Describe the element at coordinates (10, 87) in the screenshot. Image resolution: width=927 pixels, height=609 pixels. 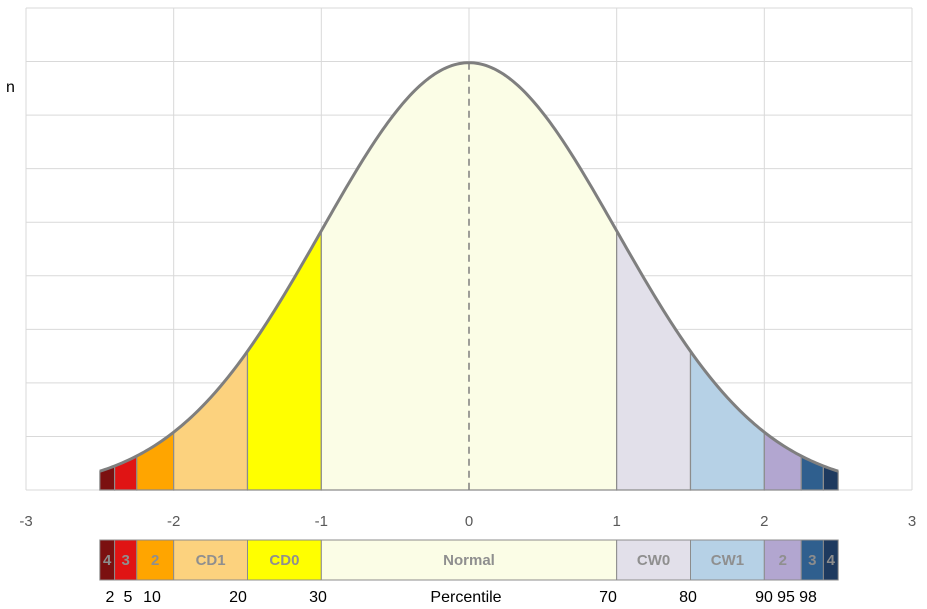
I see `side-note: n` at that location.